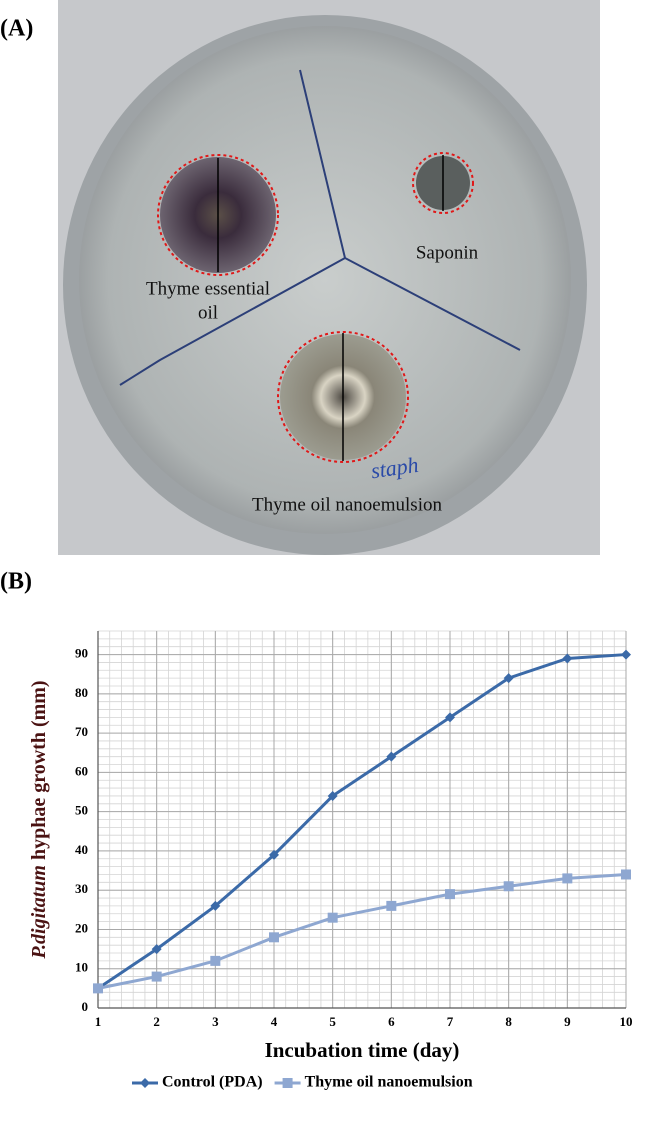 The width and height of the screenshot is (646, 1139). What do you see at coordinates (81, 810) in the screenshot?
I see `y-tick-label: 50` at bounding box center [81, 810].